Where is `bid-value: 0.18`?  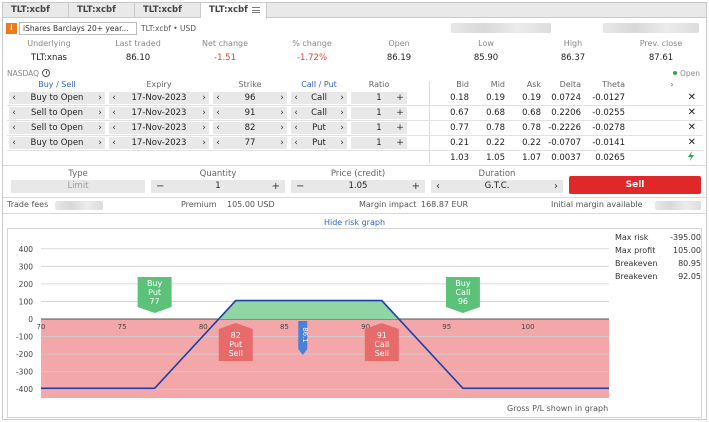
bid-value: 0.18 is located at coordinates (459, 98).